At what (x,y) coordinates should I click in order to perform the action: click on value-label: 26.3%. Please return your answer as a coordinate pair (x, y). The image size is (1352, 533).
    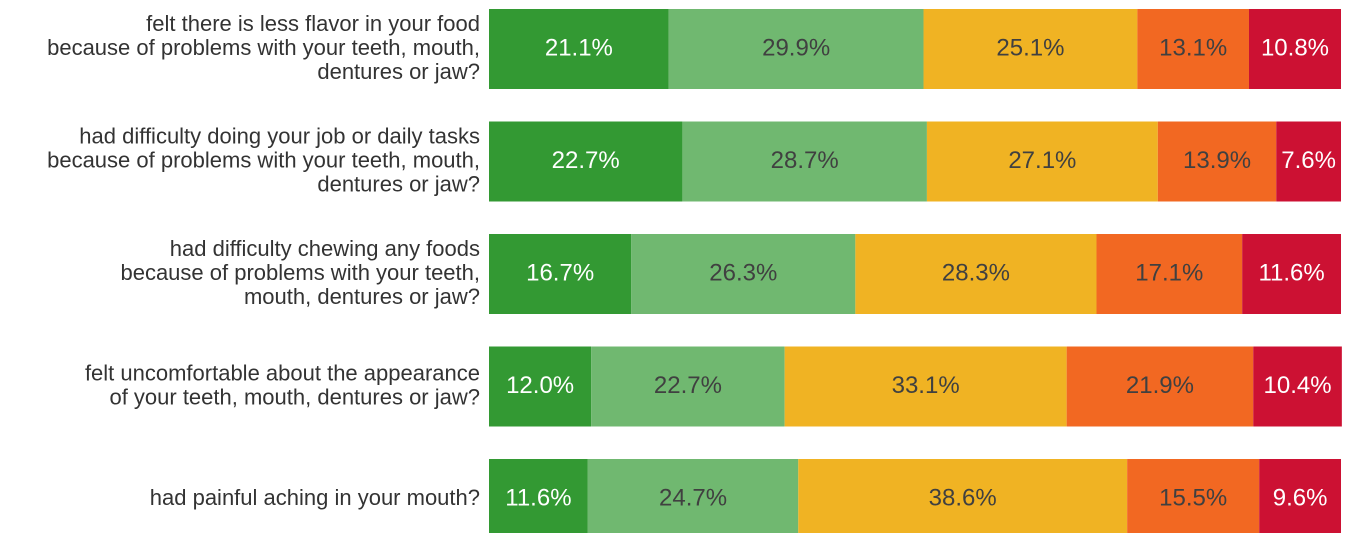
    Looking at the image, I should click on (743, 272).